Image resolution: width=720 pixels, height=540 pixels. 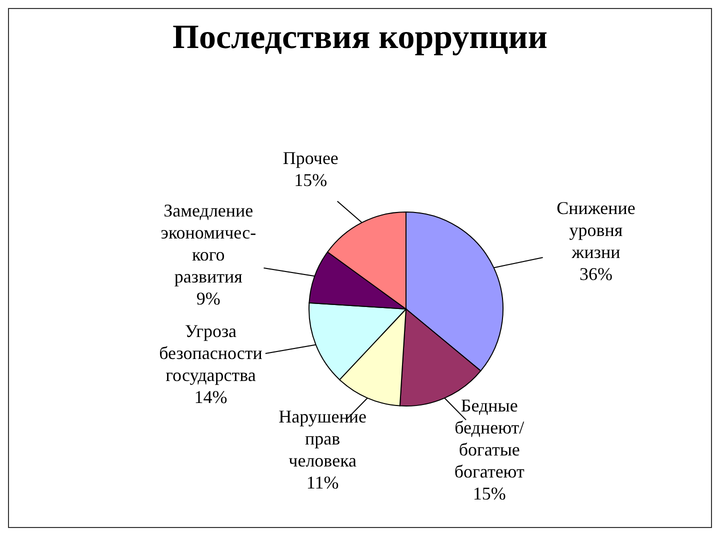 I want to click on slice-label: Прочее, so click(x=310, y=158).